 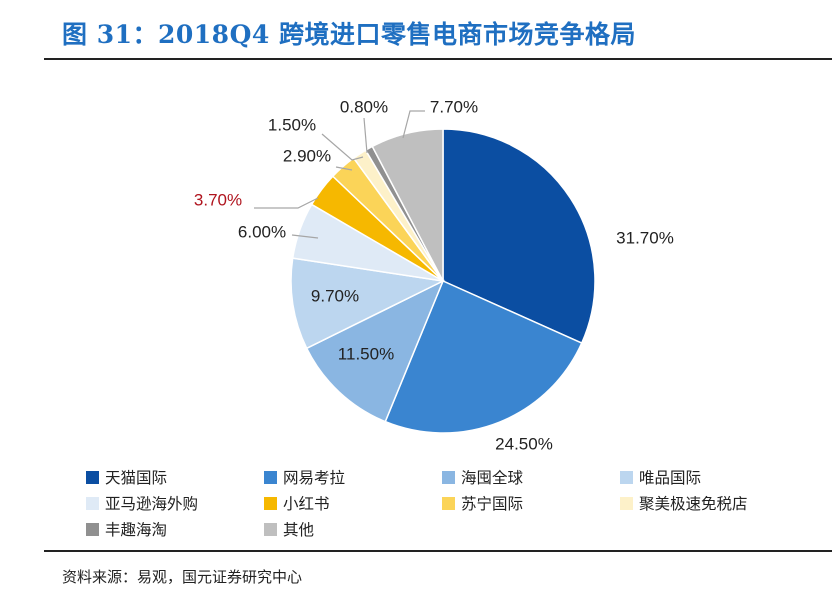 What do you see at coordinates (335, 295) in the screenshot?
I see `value-label-唯品国际: 9.70%` at bounding box center [335, 295].